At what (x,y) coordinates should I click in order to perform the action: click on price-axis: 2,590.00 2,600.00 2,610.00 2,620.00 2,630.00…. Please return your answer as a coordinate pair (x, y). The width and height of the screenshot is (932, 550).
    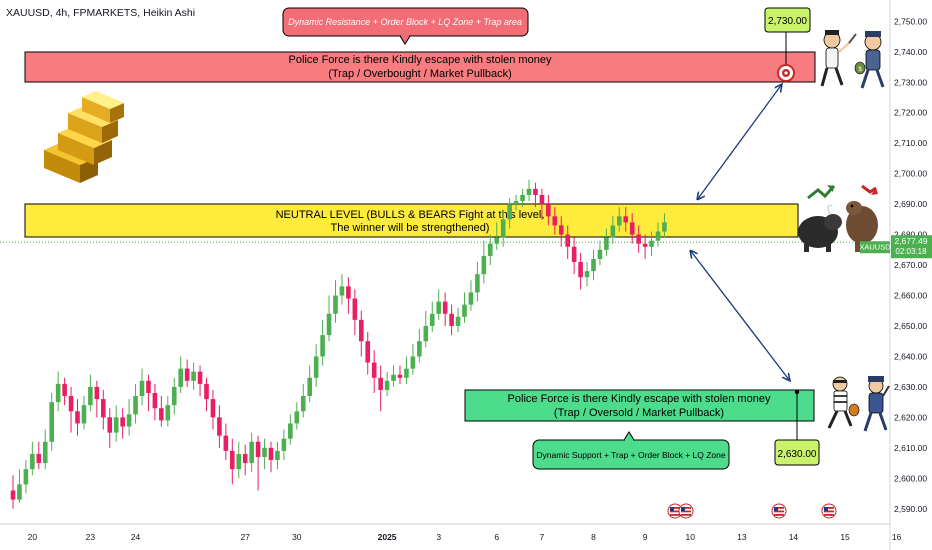
    Looking at the image, I should click on (910, 264).